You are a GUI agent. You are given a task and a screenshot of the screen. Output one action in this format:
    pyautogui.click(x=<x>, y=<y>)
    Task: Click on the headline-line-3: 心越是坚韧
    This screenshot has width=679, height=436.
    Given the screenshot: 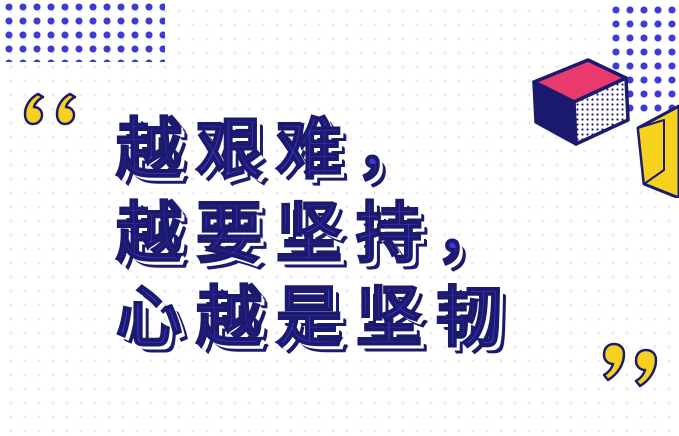 What is the action you would take?
    pyautogui.click(x=315, y=317)
    